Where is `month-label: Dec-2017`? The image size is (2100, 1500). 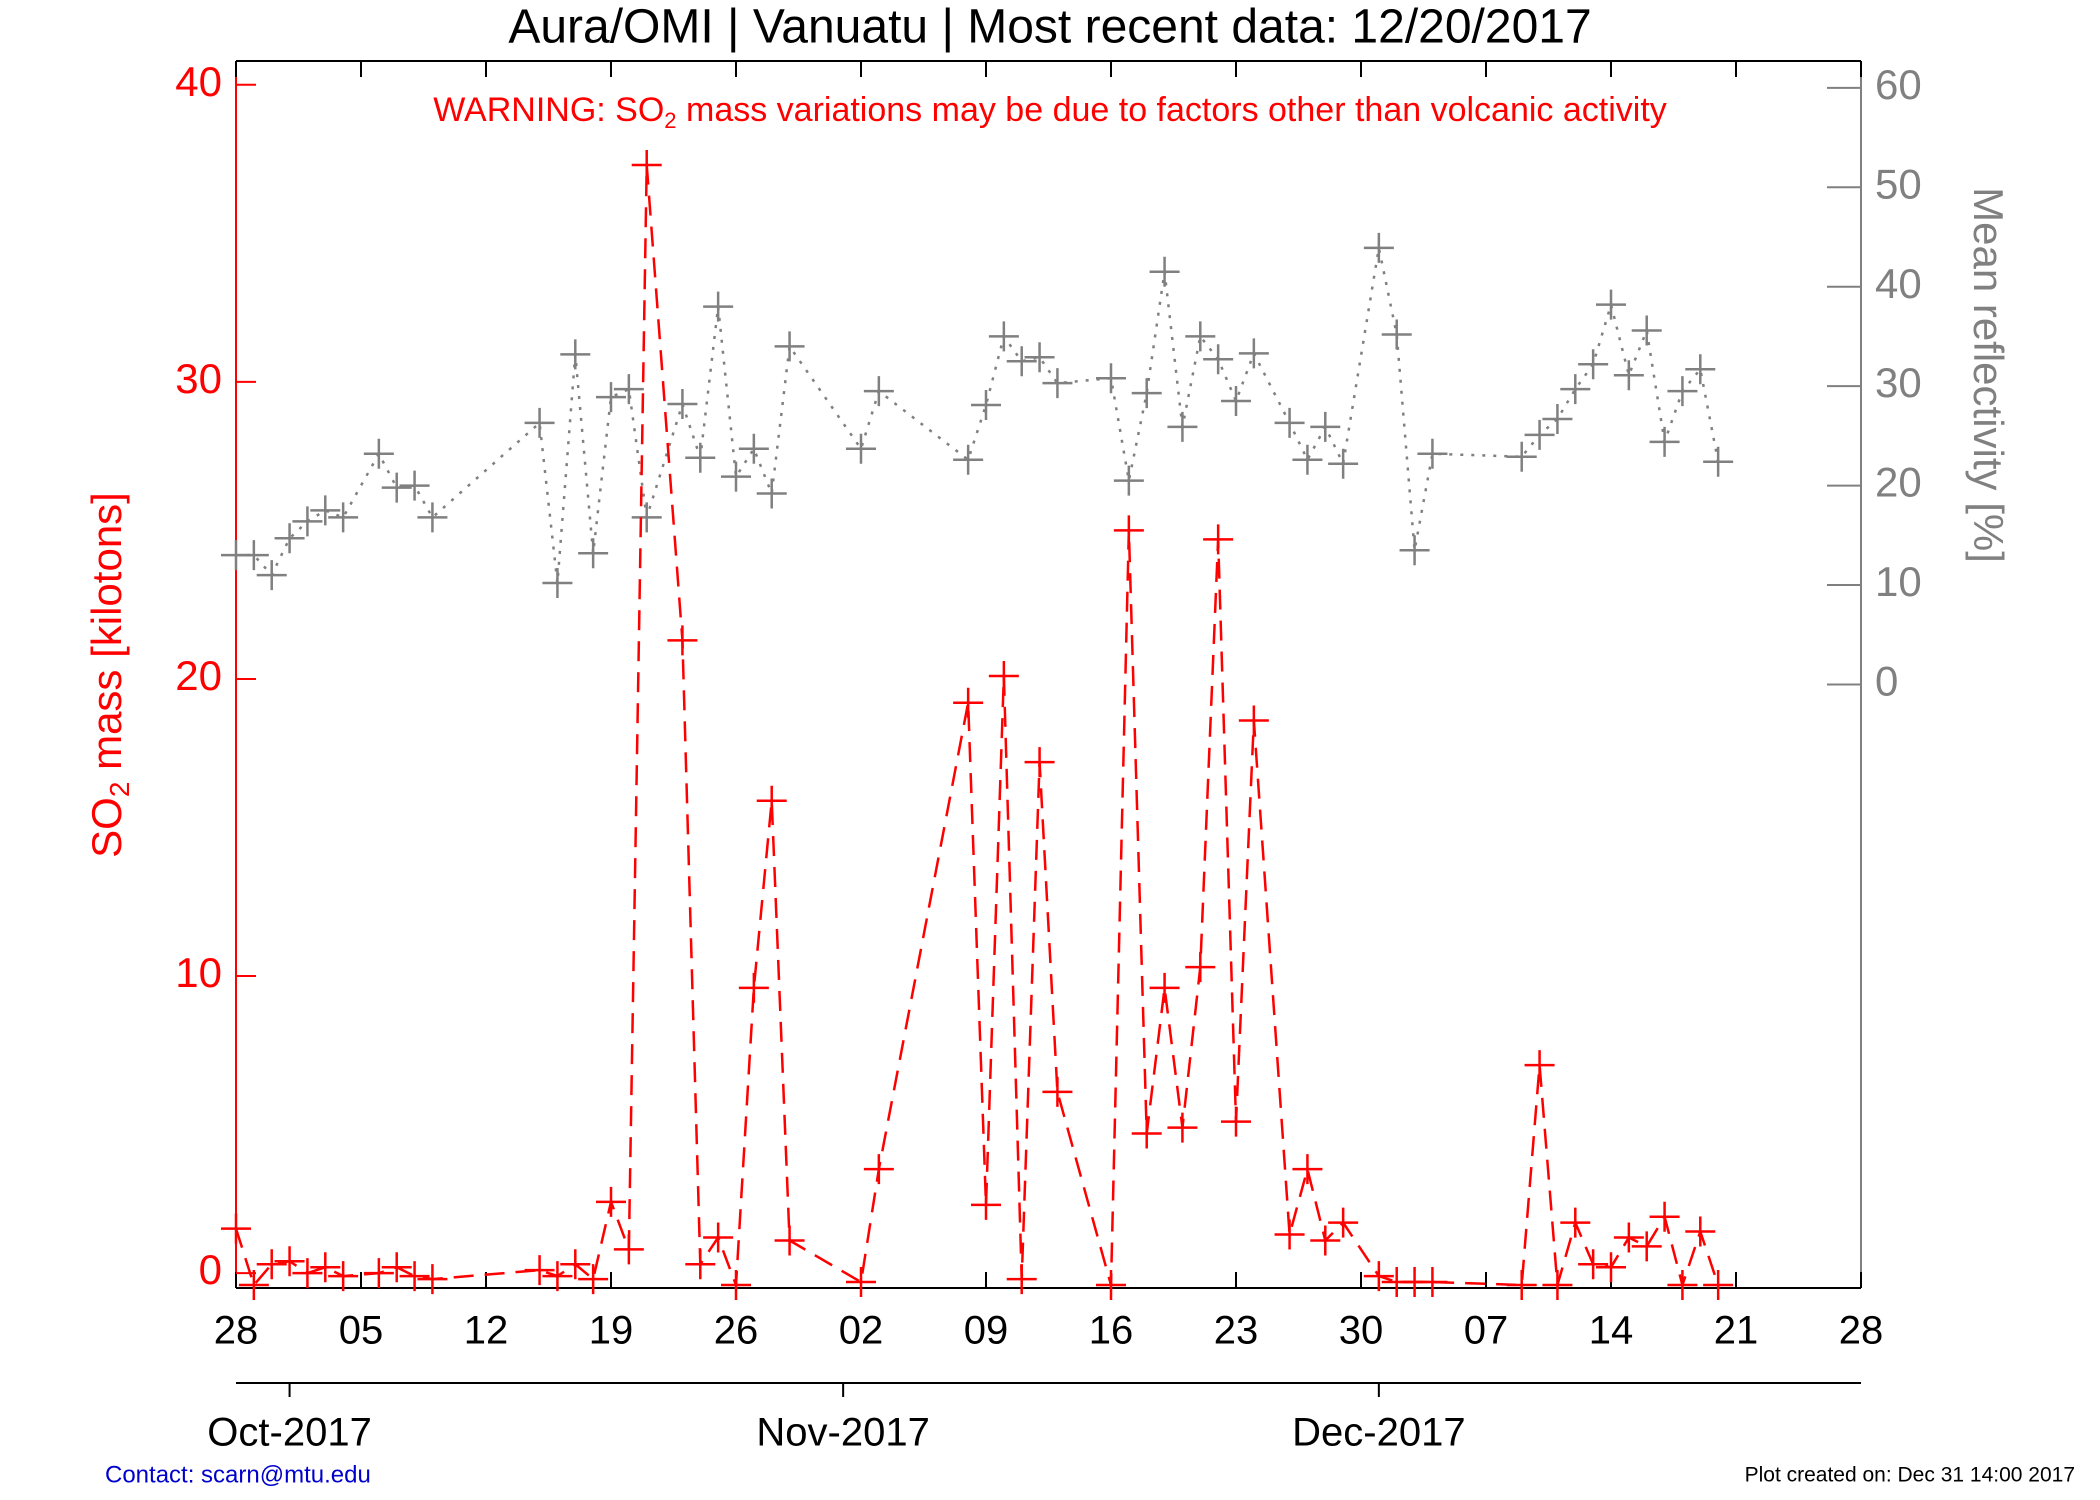
month-label: Dec-2017 is located at coordinates (1378, 1433).